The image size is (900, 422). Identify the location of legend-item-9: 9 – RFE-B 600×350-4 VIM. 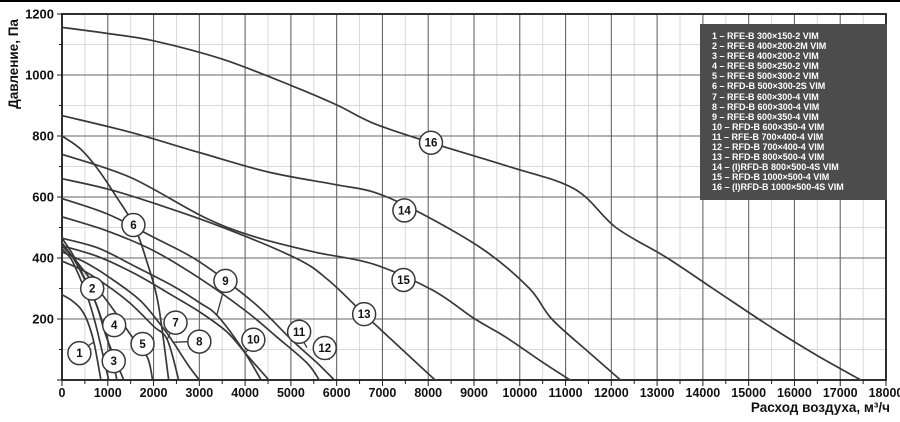
(765, 116).